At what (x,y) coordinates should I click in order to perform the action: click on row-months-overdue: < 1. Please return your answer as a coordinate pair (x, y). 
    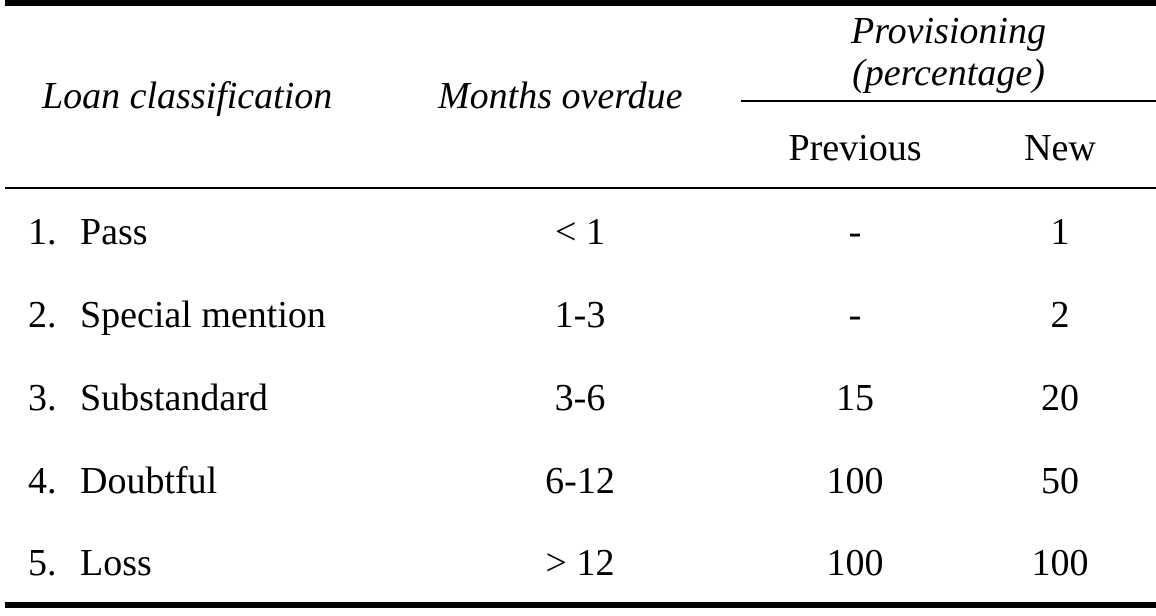
    Looking at the image, I should click on (580, 232).